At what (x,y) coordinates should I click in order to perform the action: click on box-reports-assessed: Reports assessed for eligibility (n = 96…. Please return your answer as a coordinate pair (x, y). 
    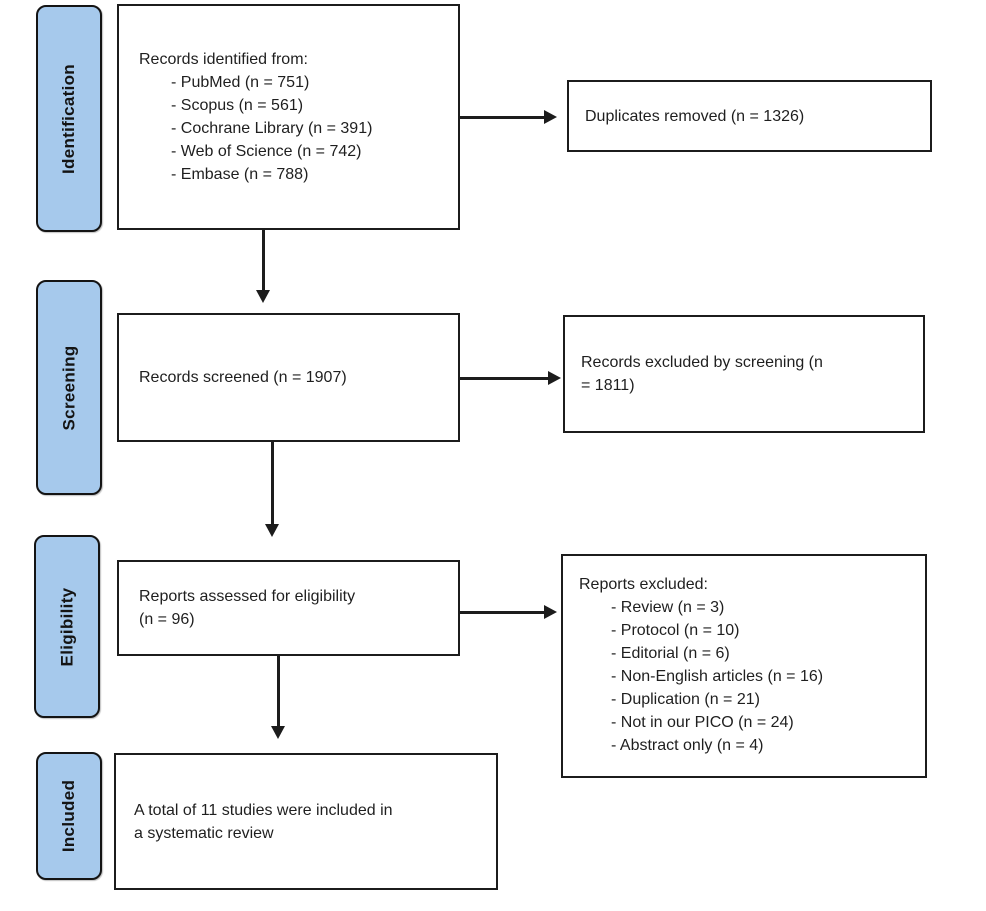
    Looking at the image, I should click on (288, 608).